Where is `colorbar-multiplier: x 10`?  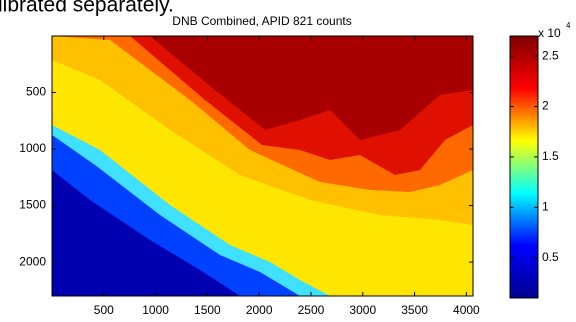 colorbar-multiplier: x 10 is located at coordinates (549, 33).